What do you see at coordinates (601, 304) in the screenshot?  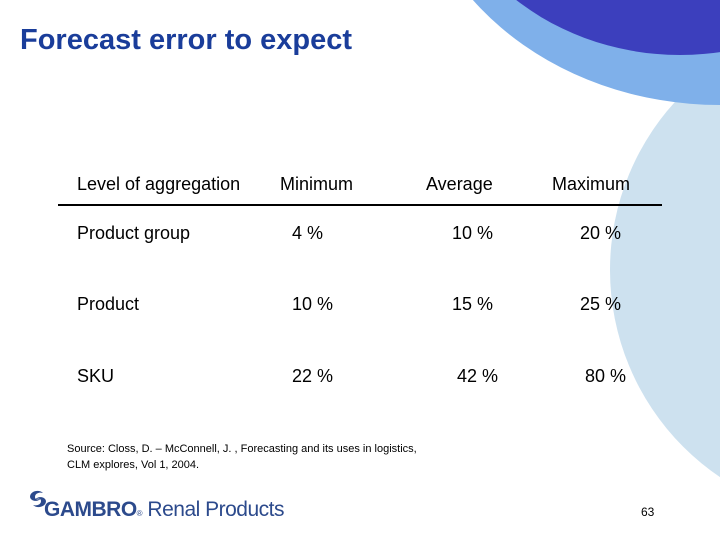 I see `row-product-maximum: 25 %` at bounding box center [601, 304].